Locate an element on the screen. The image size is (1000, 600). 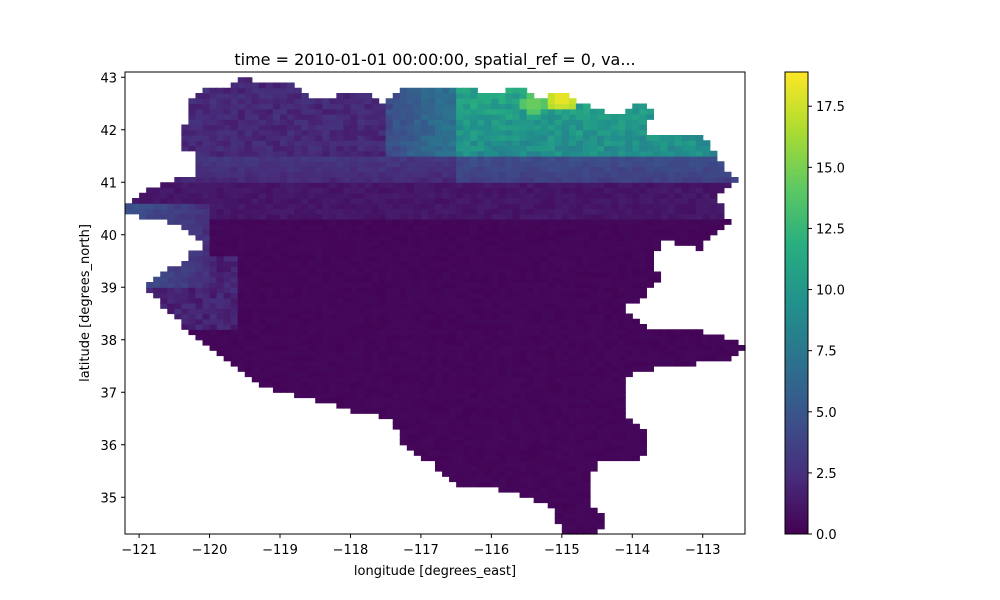
y-tick-label: 37 is located at coordinates (108, 393).